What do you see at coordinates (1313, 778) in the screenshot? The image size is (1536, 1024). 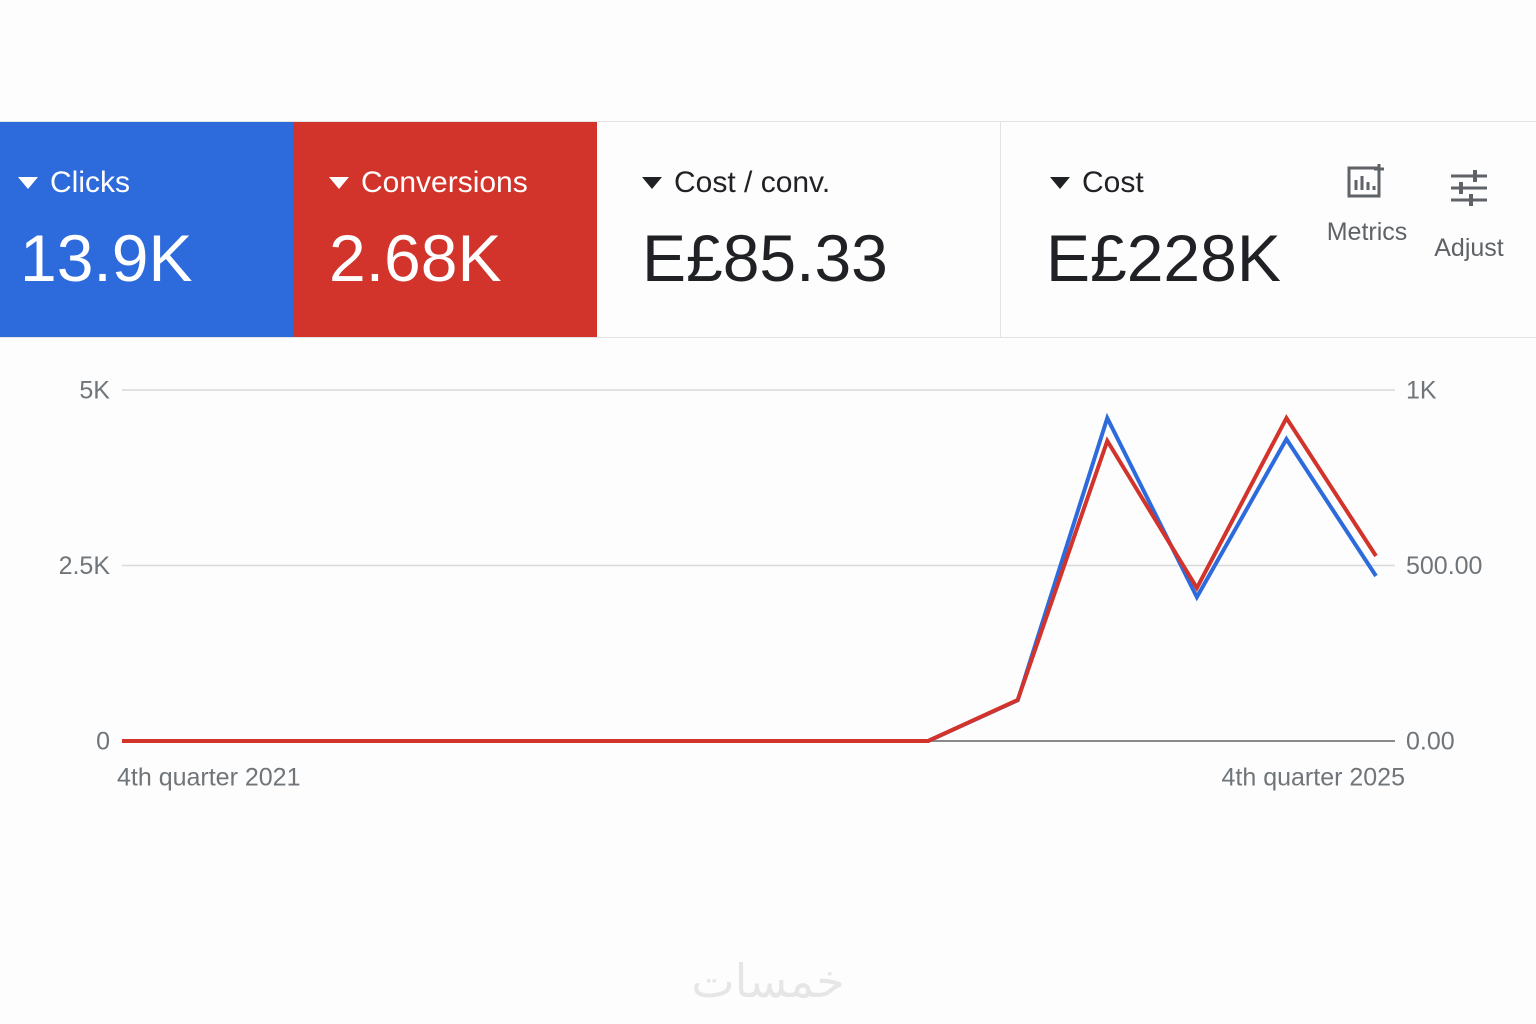 I see `x-tick-label: 4th quarter 2025` at bounding box center [1313, 778].